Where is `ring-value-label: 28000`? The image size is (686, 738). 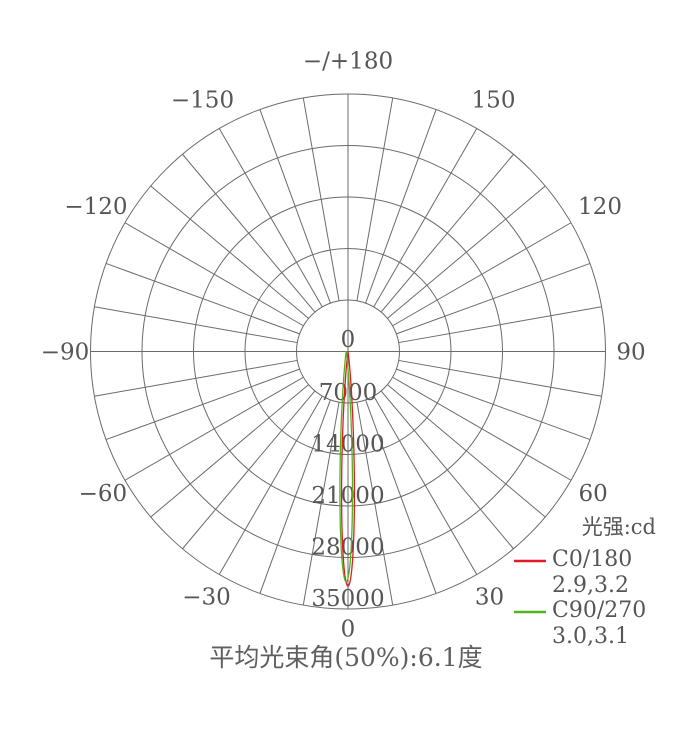 ring-value-label: 28000 is located at coordinates (347, 548).